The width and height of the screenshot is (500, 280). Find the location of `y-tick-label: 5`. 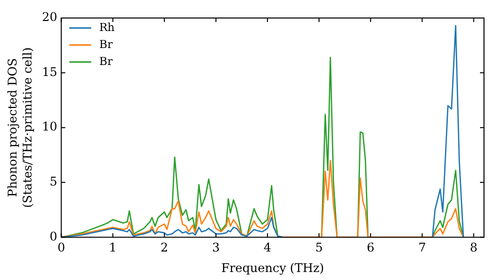

y-tick-label: 5 is located at coordinates (54, 181).